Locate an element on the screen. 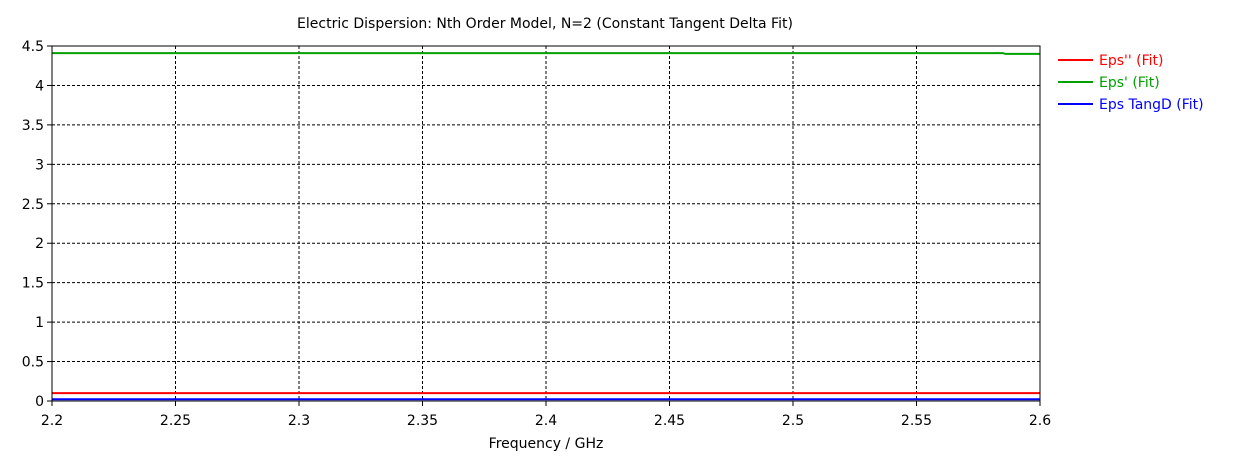  y-tick-label: 4 is located at coordinates (39, 86).